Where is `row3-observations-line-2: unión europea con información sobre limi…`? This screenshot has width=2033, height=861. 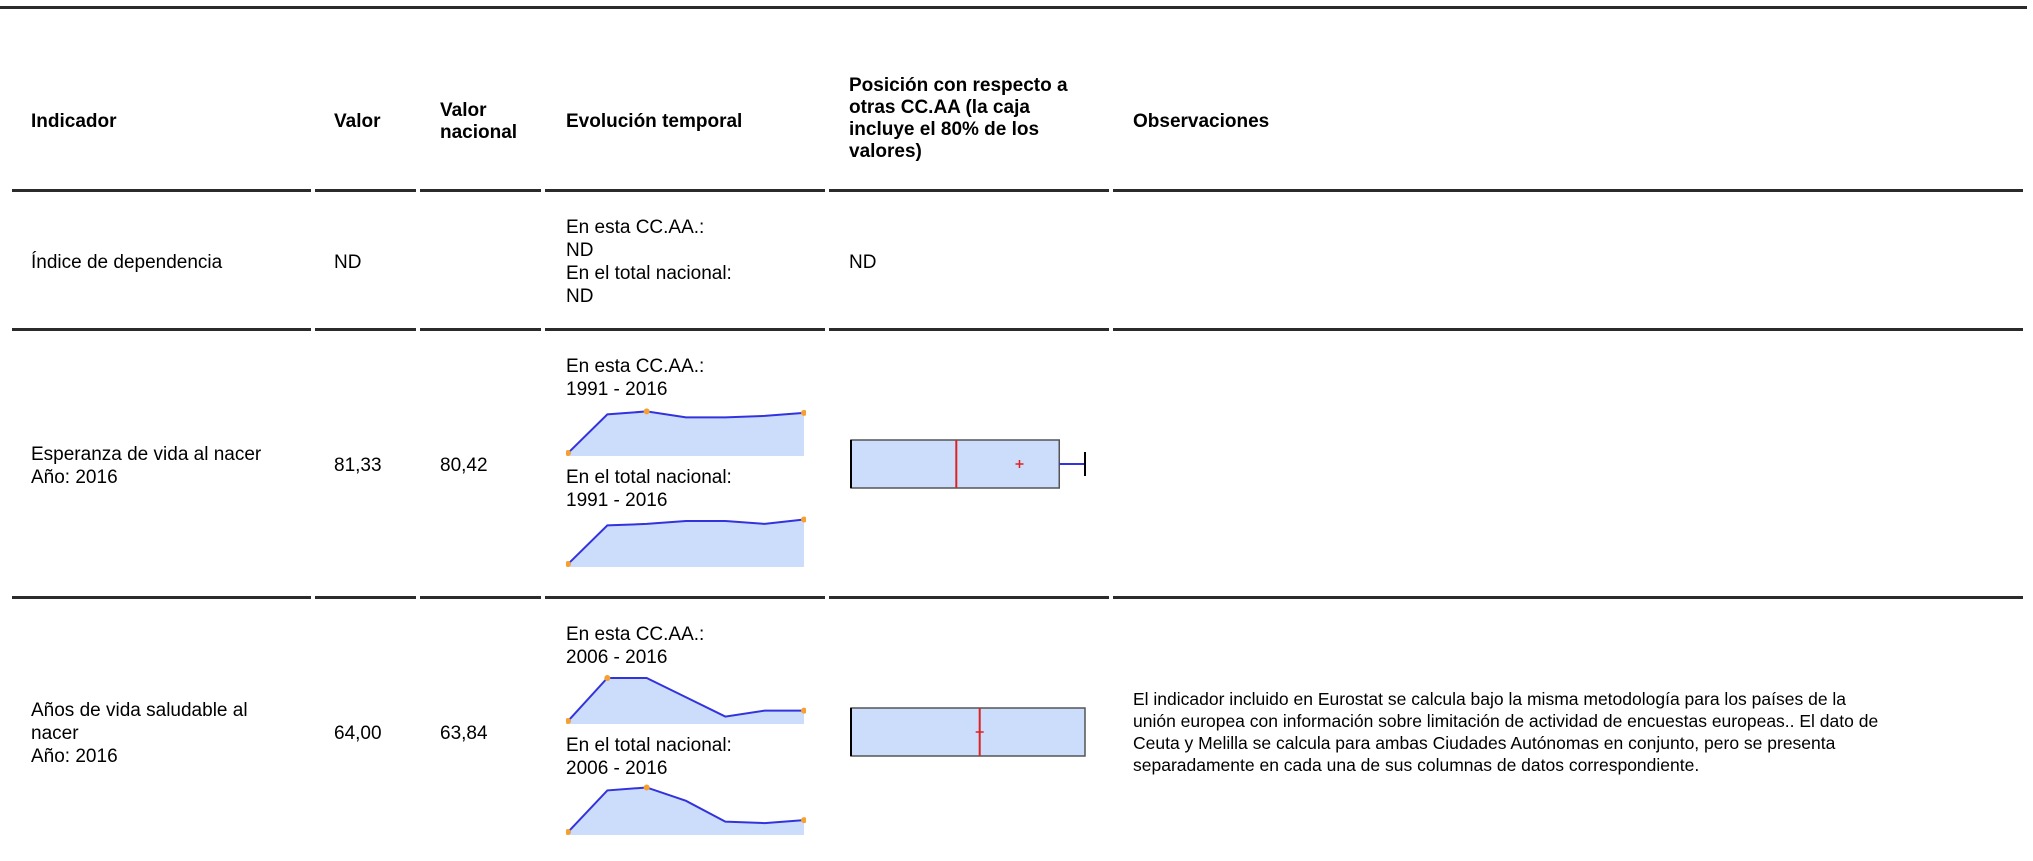 row3-observations-line-2: unión europea con información sobre limi… is located at coordinates (1506, 721).